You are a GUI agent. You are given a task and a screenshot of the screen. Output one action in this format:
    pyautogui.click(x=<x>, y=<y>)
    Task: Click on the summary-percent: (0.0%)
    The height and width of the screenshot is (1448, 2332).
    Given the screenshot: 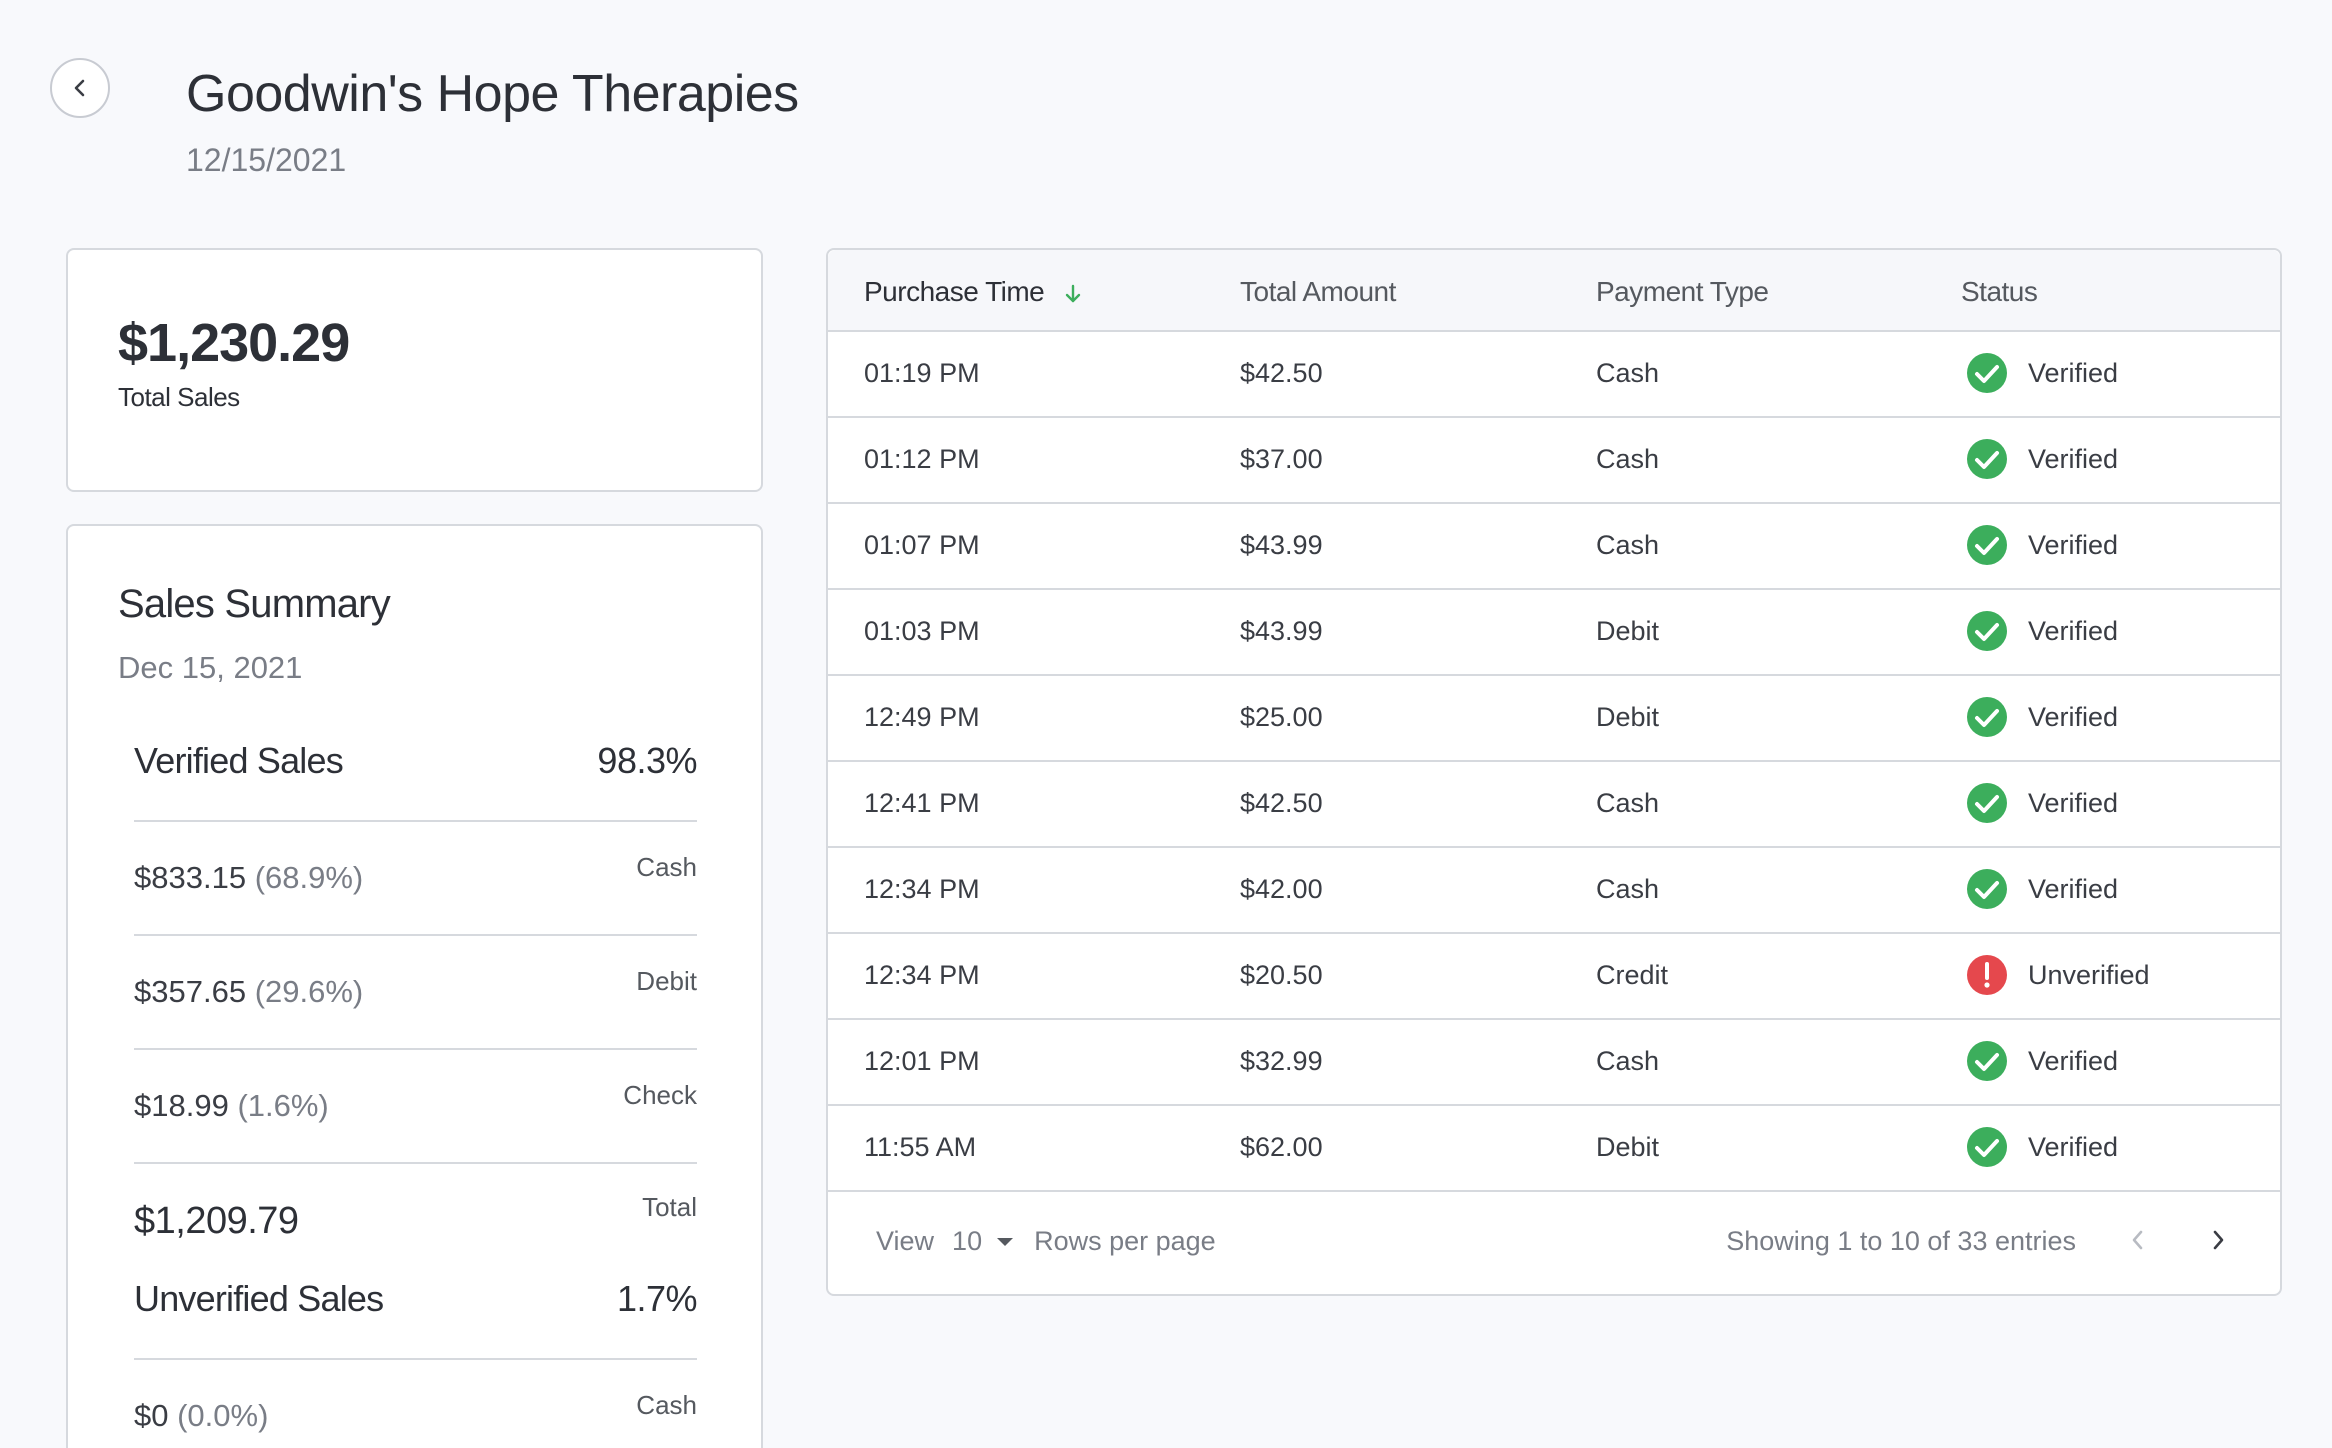 What is the action you would take?
    pyautogui.click(x=223, y=1415)
    